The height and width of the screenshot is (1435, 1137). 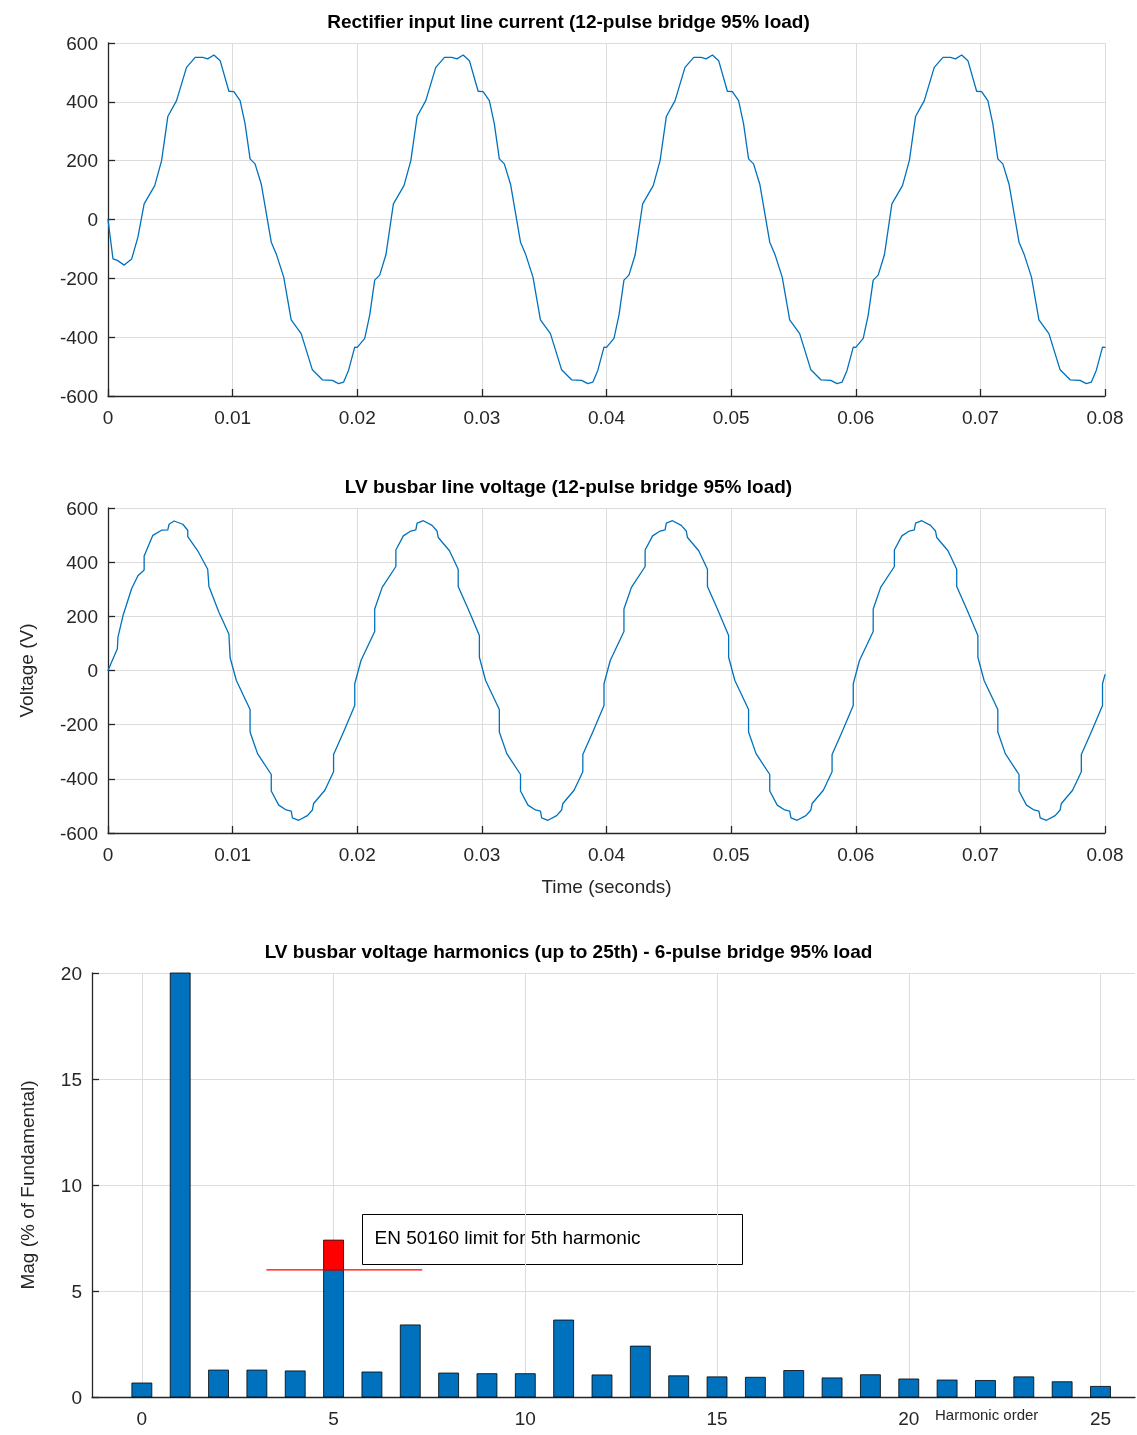 I want to click on y-axis-title: Mag (% of Fundamental), so click(x=27, y=1185).